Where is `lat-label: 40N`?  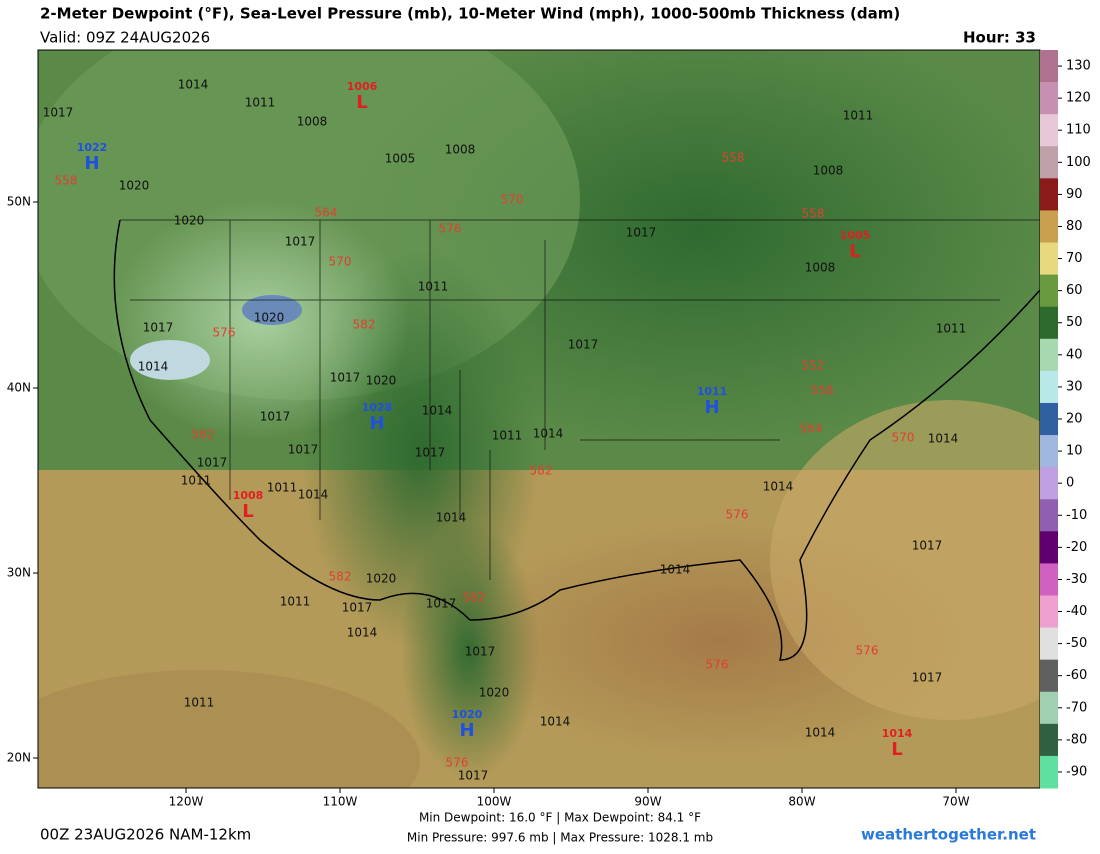 lat-label: 40N is located at coordinates (19, 388).